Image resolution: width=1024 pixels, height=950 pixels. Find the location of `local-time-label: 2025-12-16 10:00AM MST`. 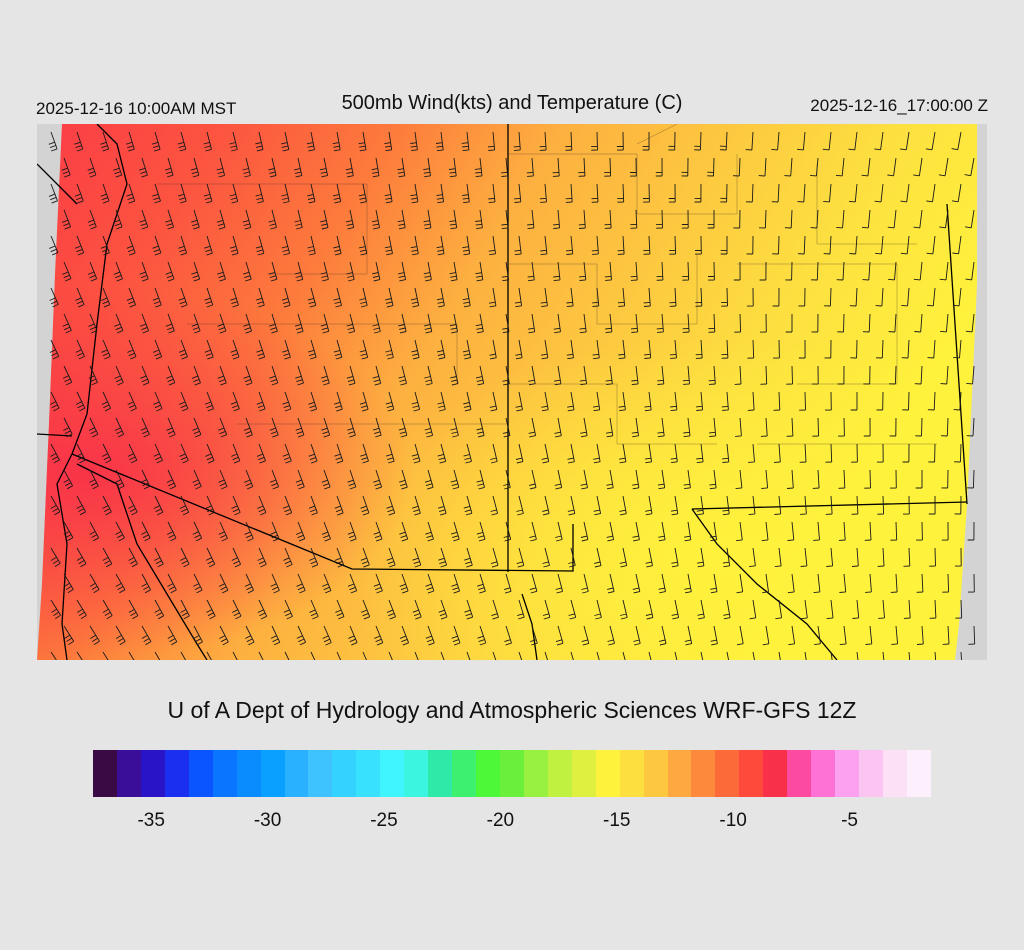

local-time-label: 2025-12-16 10:00AM MST is located at coordinates (136, 108).